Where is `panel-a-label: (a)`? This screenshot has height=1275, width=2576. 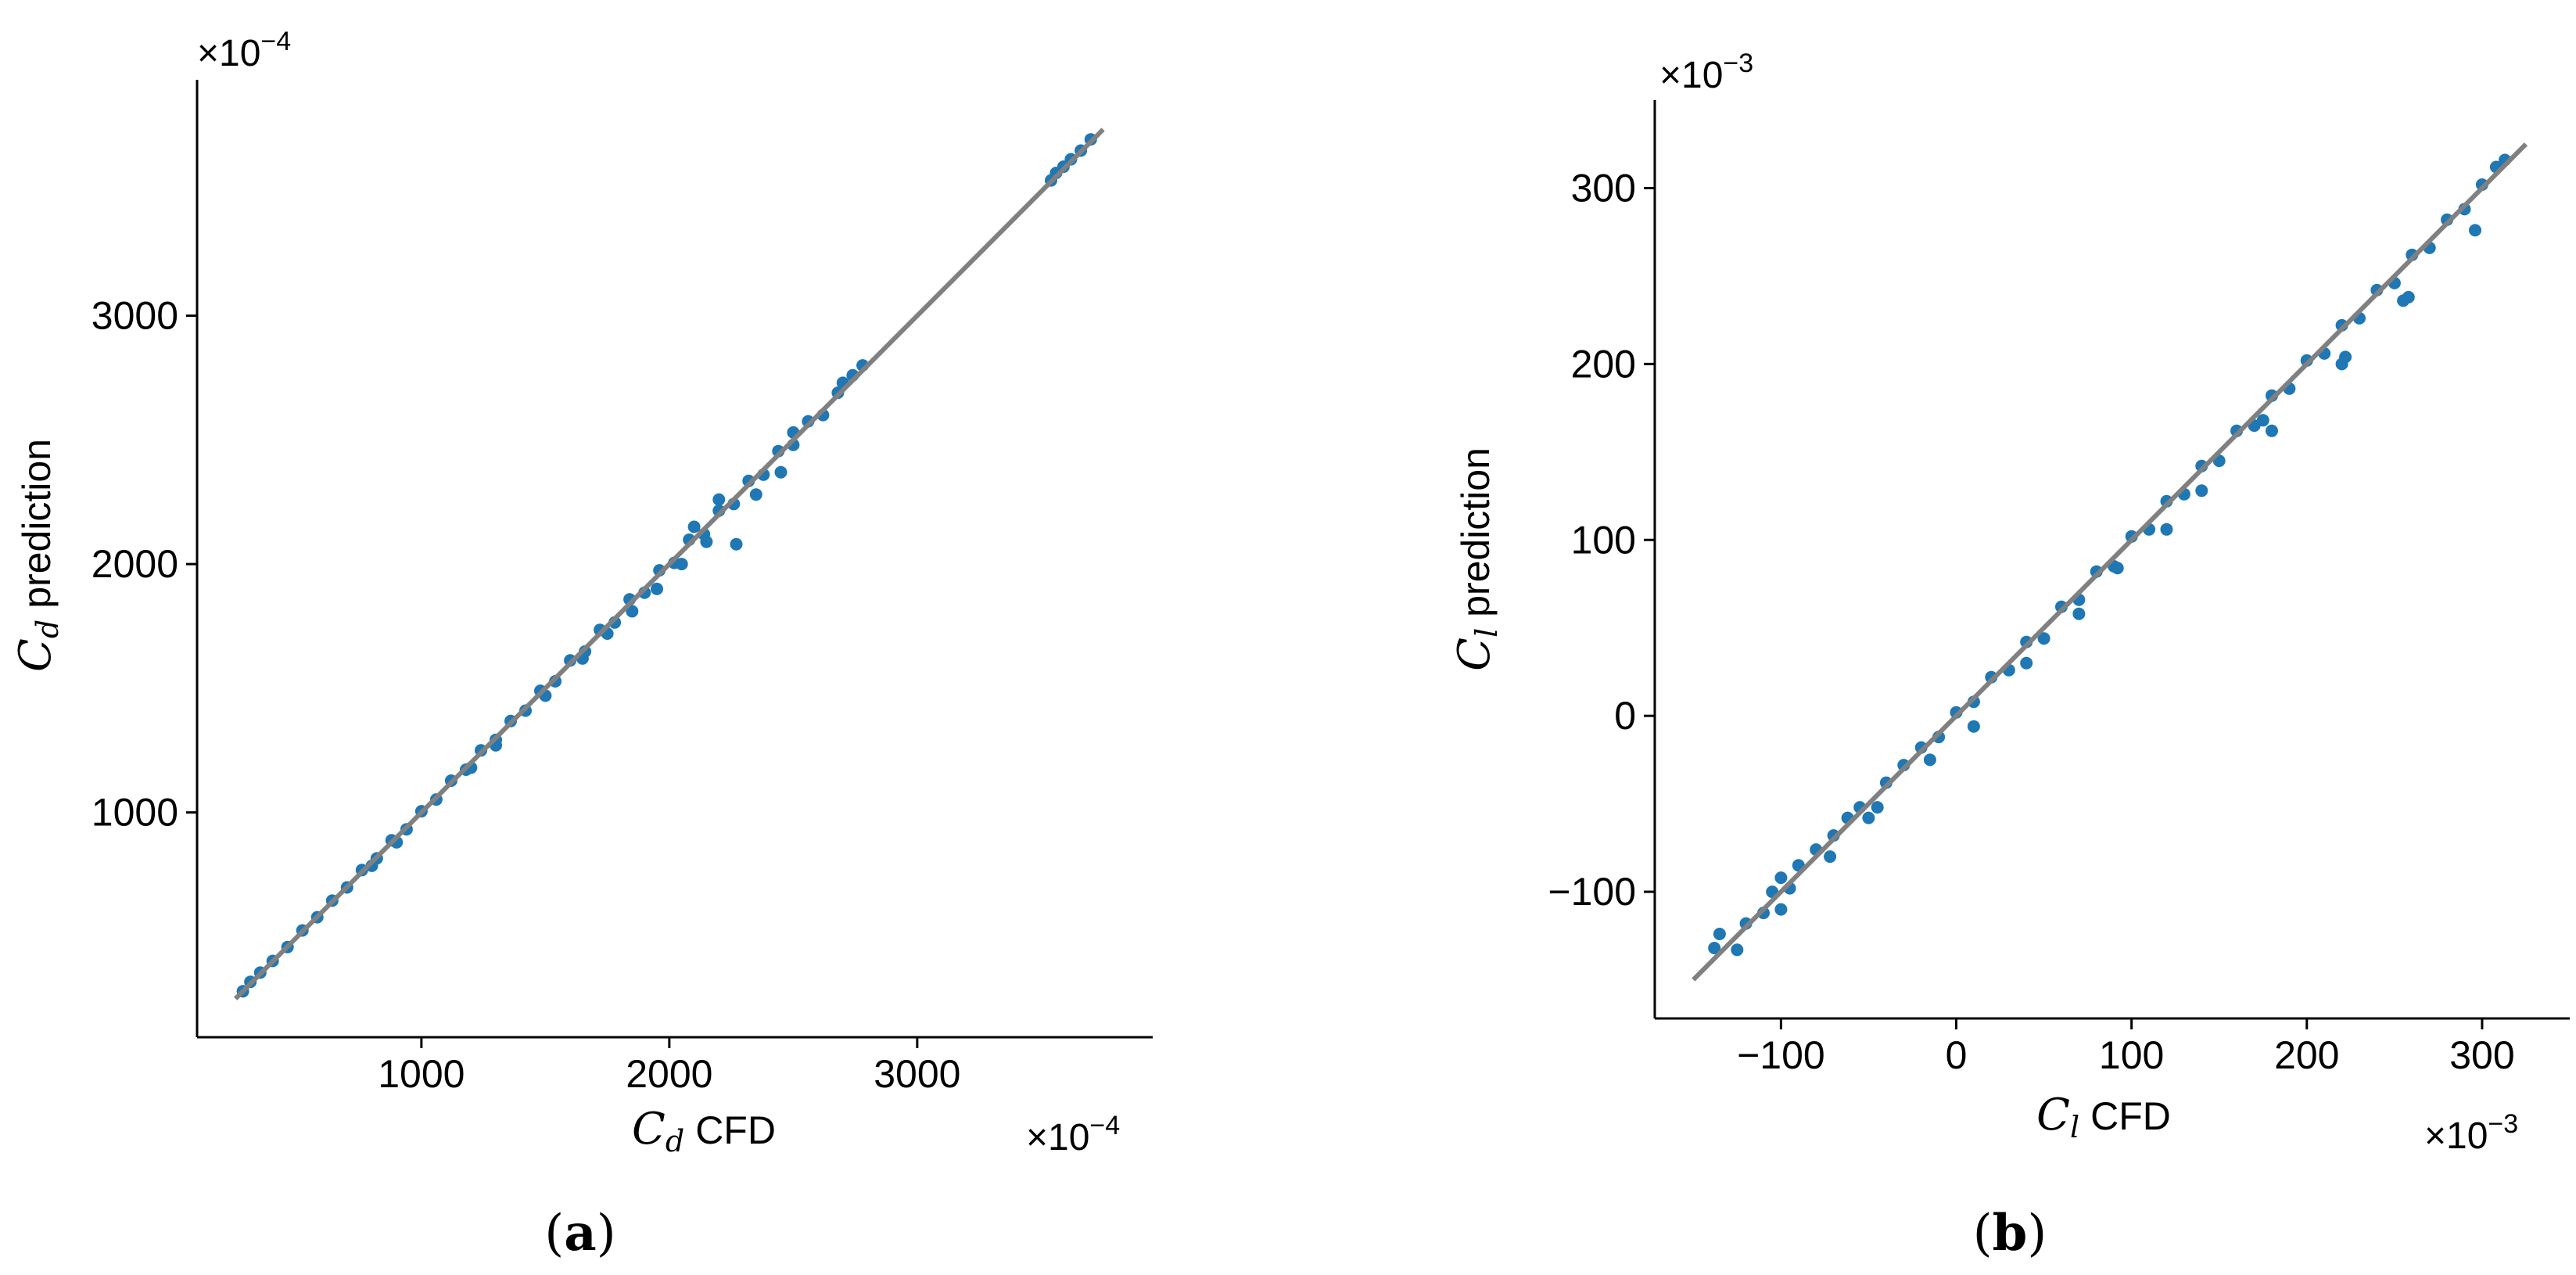
panel-a-label: (a) is located at coordinates (579, 1233).